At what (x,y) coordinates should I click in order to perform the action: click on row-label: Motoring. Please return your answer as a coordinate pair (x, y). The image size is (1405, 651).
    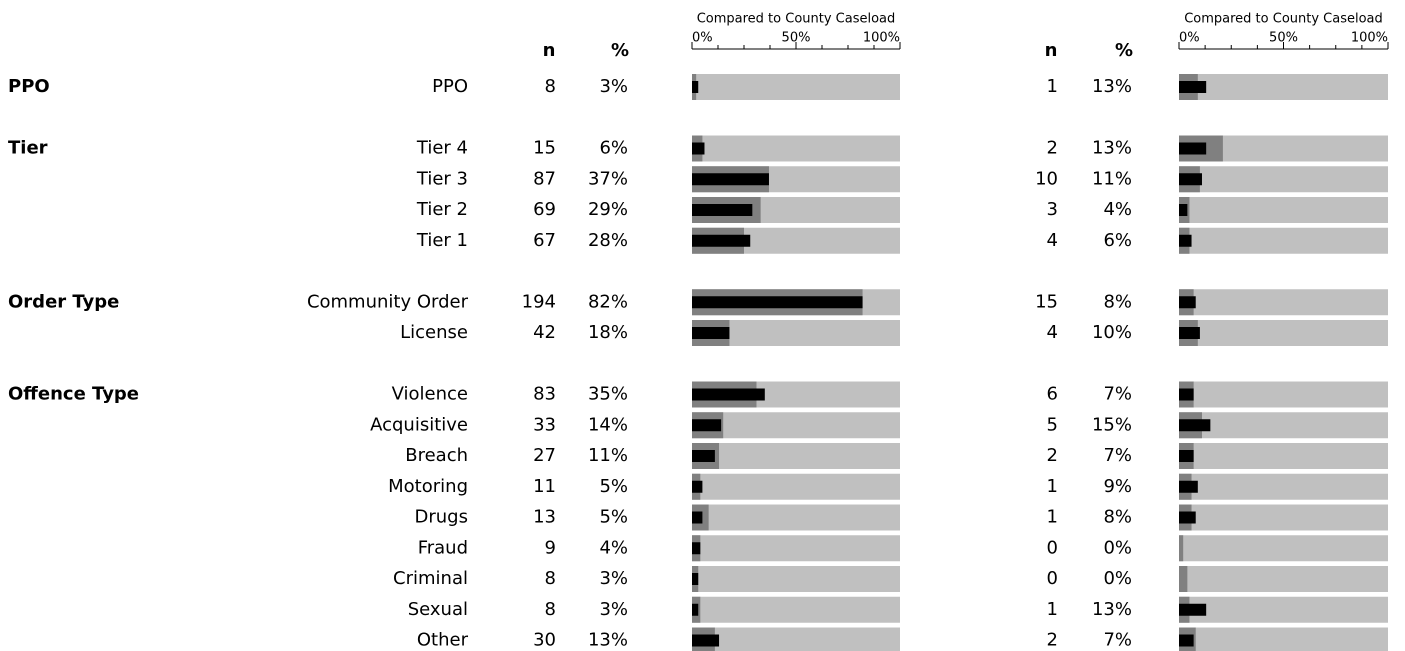
    Looking at the image, I should click on (428, 486).